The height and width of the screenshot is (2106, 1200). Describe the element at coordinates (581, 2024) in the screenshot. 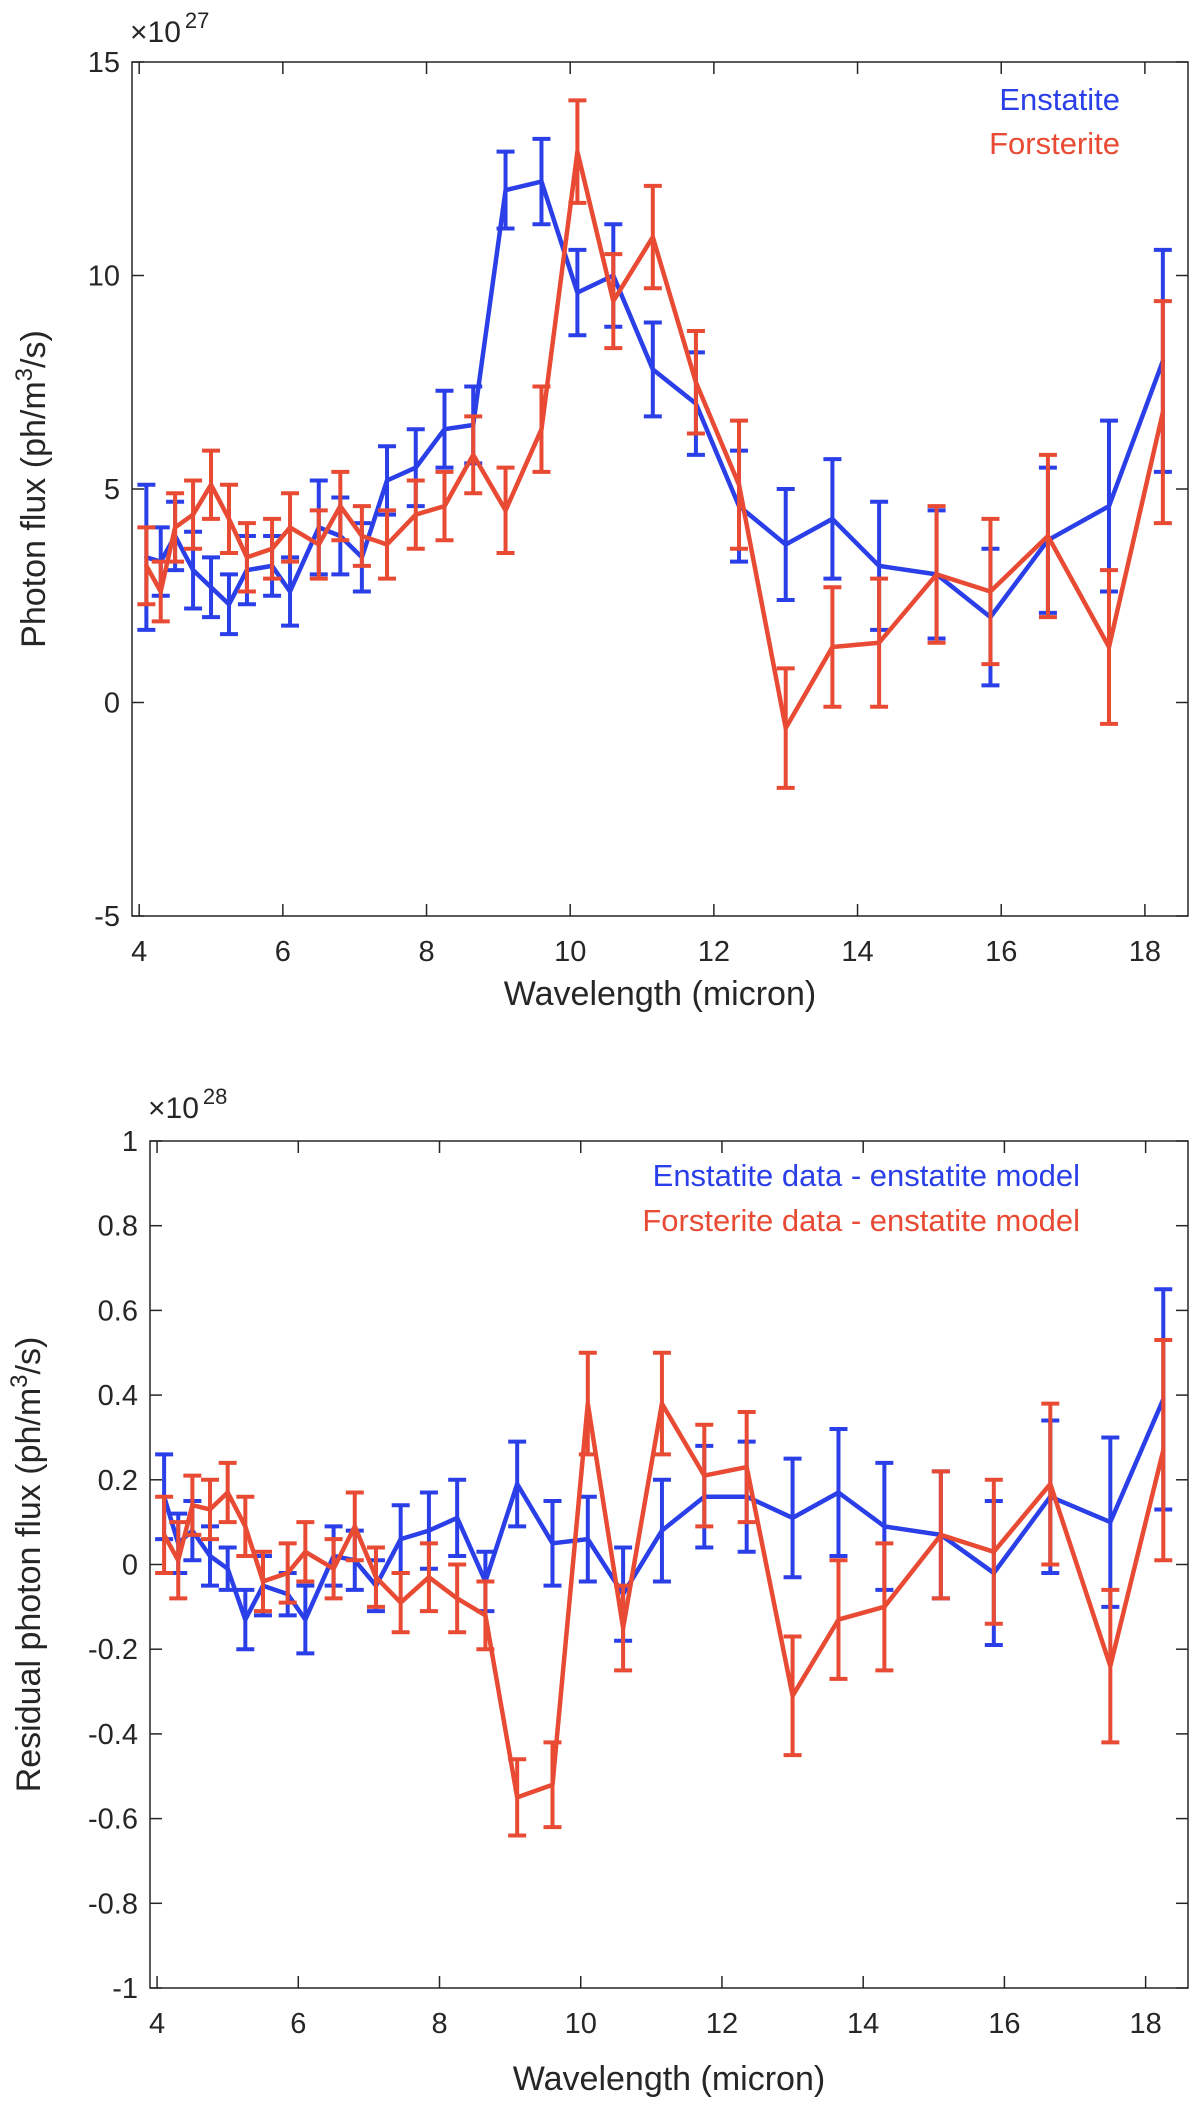

I see `chart2-x-tick-label: 10` at that location.